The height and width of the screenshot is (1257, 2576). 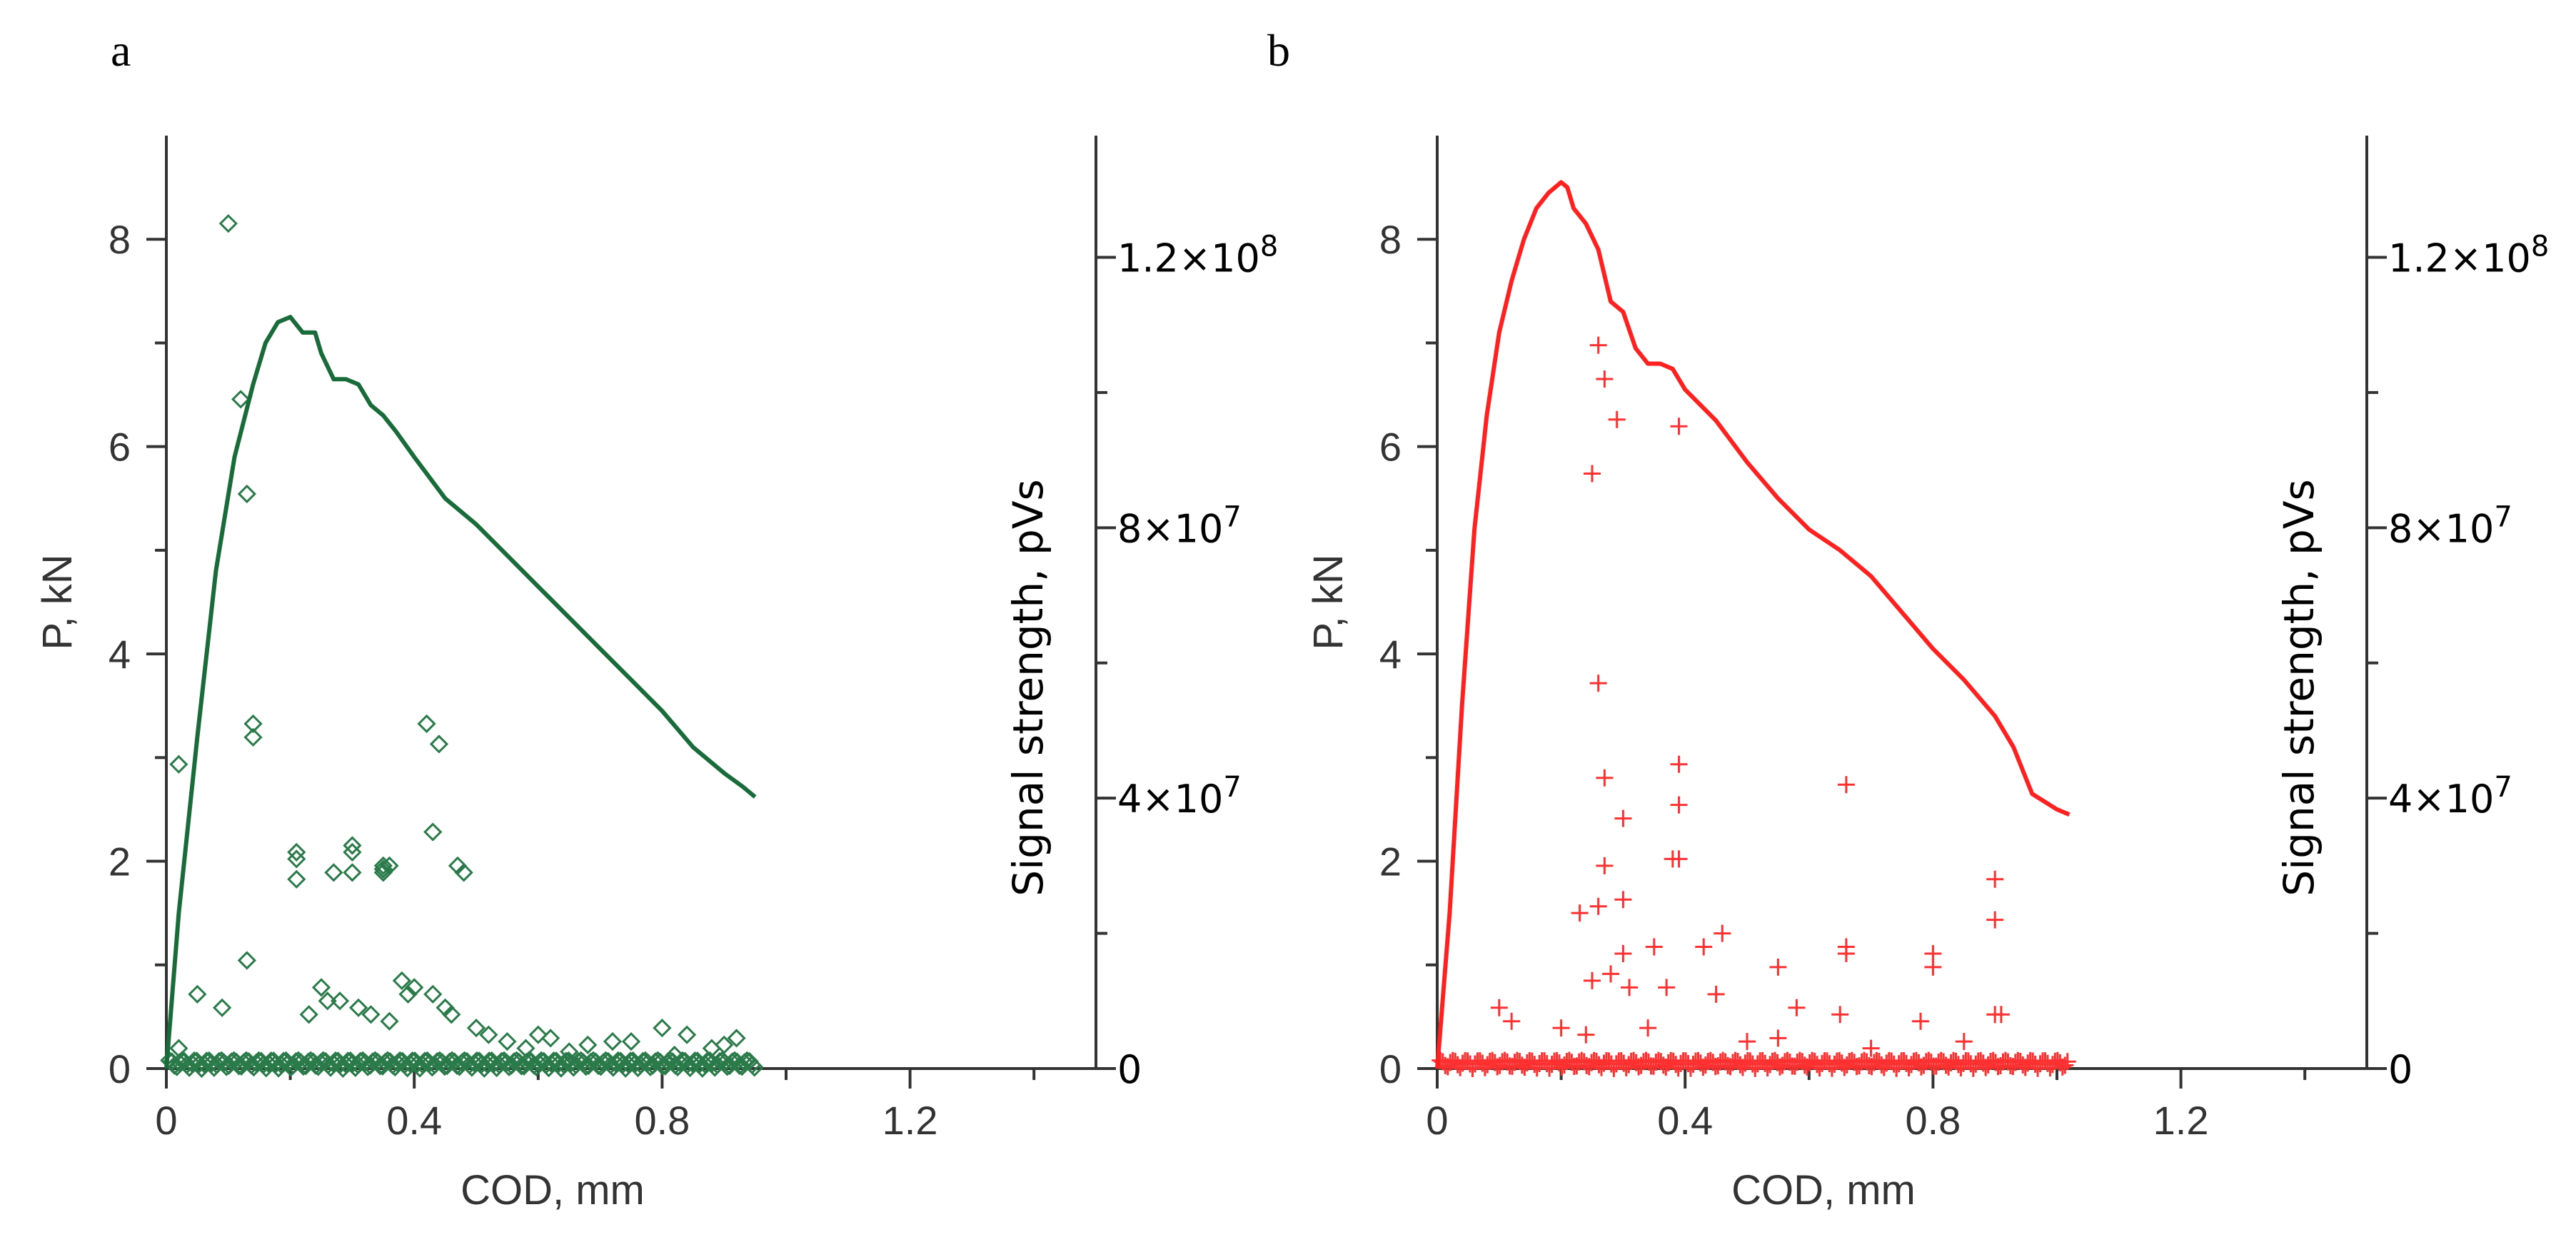 I want to click on x-tick-label: 0, so click(x=166, y=1121).